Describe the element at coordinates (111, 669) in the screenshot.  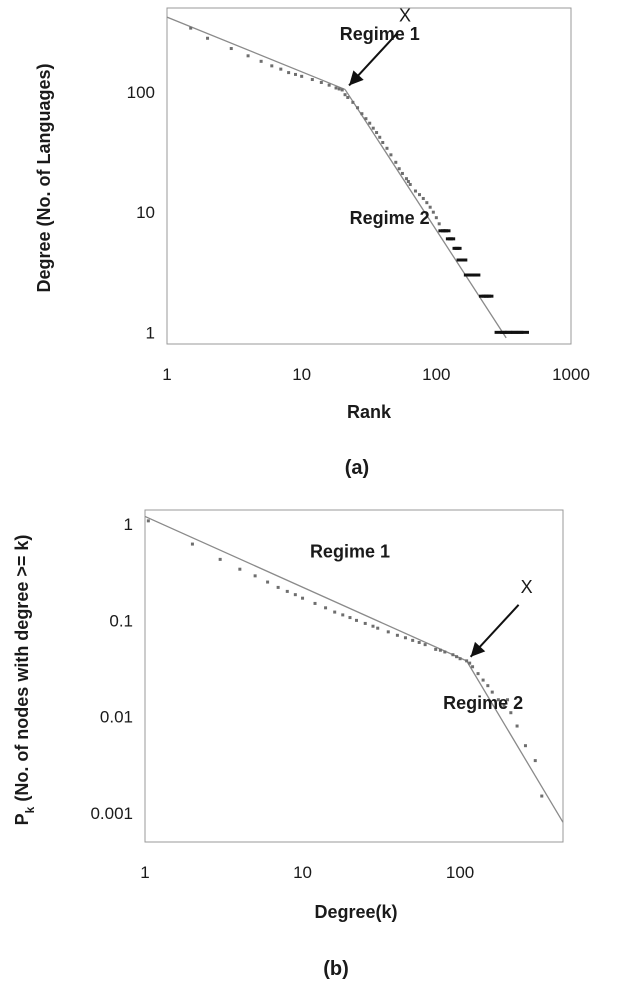
I see `y-ticks-b: 1 0.1 0.01 0.001` at that location.